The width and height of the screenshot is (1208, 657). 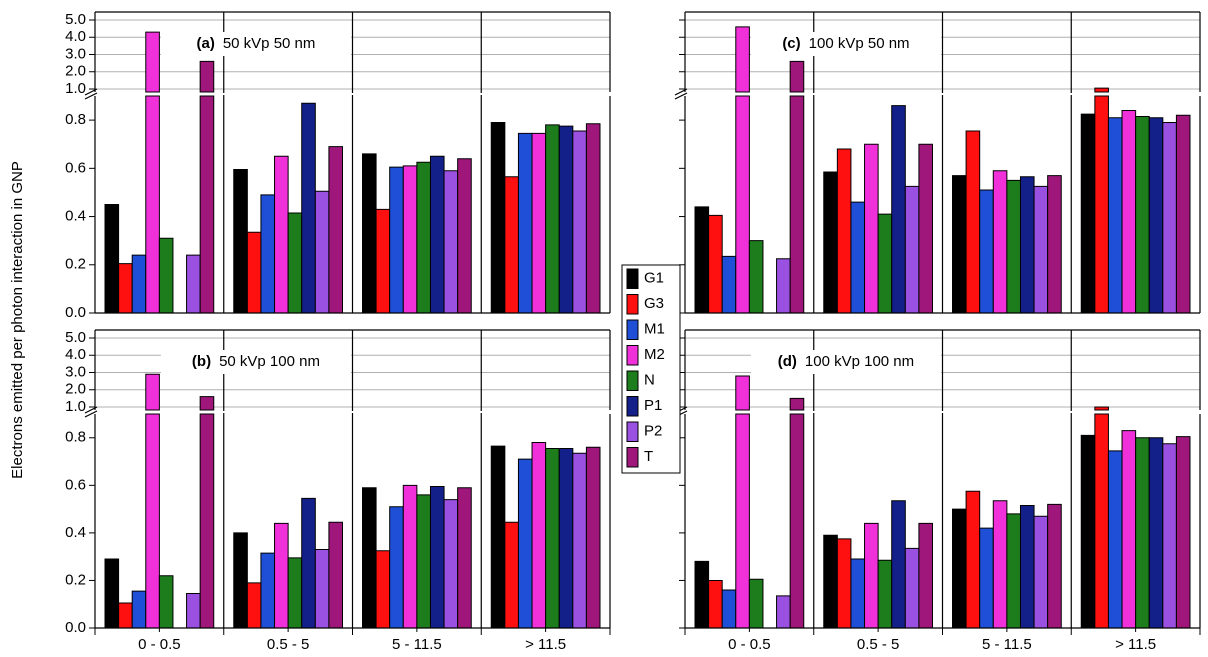 What do you see at coordinates (859, 43) in the screenshot?
I see `panel-title-text: 100 kVp 50 nm` at bounding box center [859, 43].